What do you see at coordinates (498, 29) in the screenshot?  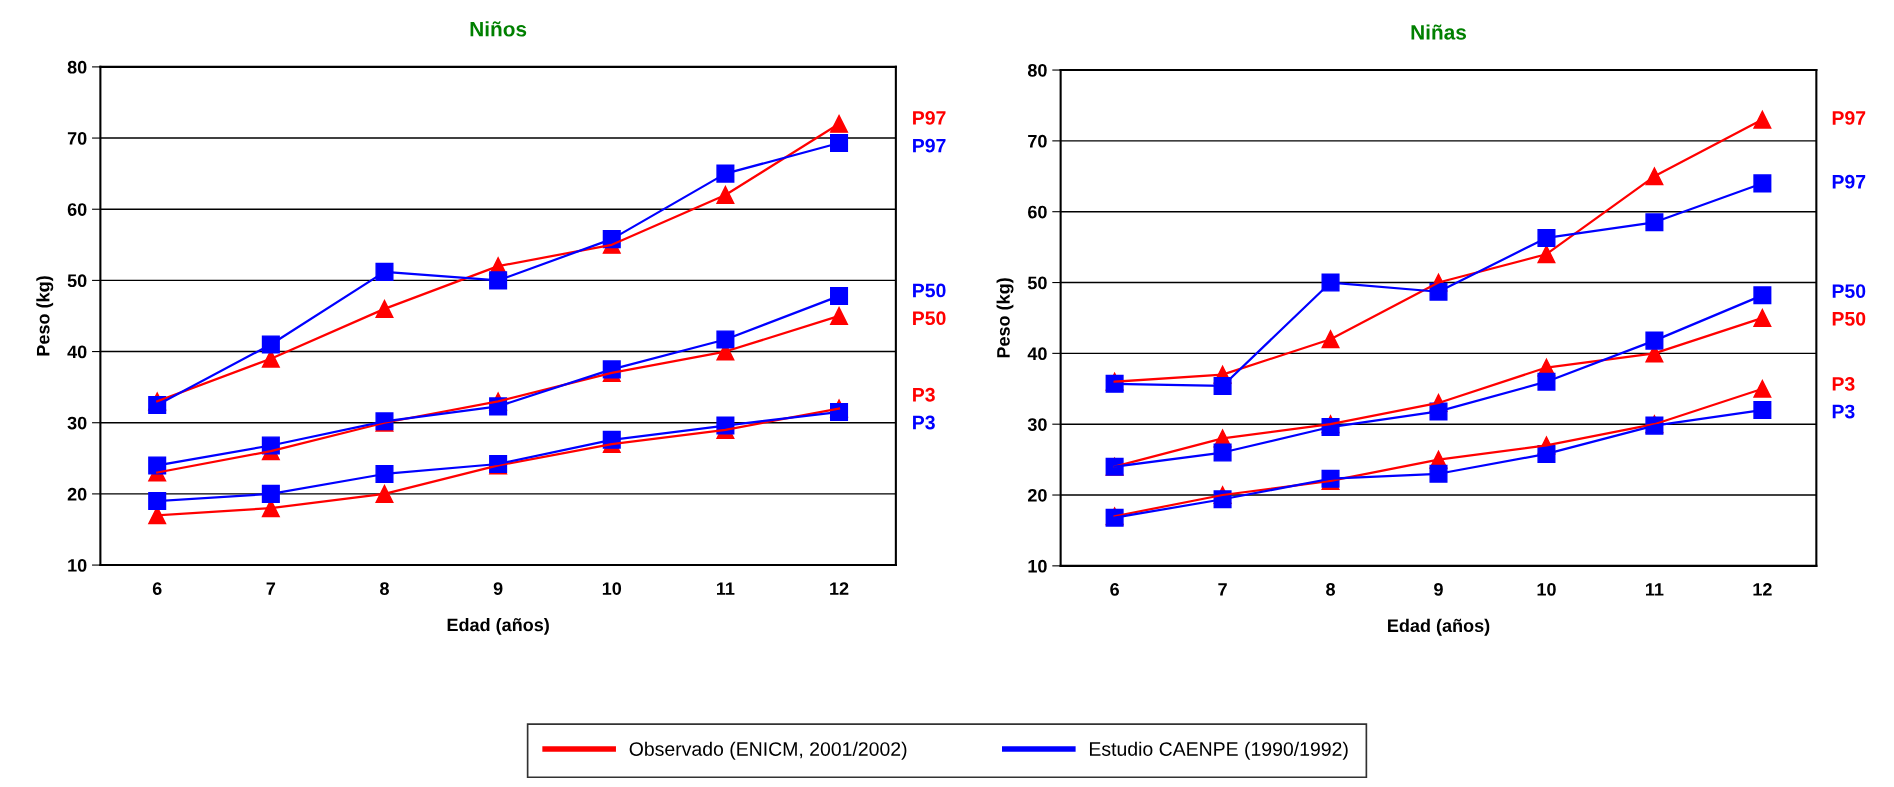 I see `chart-title: Niños` at bounding box center [498, 29].